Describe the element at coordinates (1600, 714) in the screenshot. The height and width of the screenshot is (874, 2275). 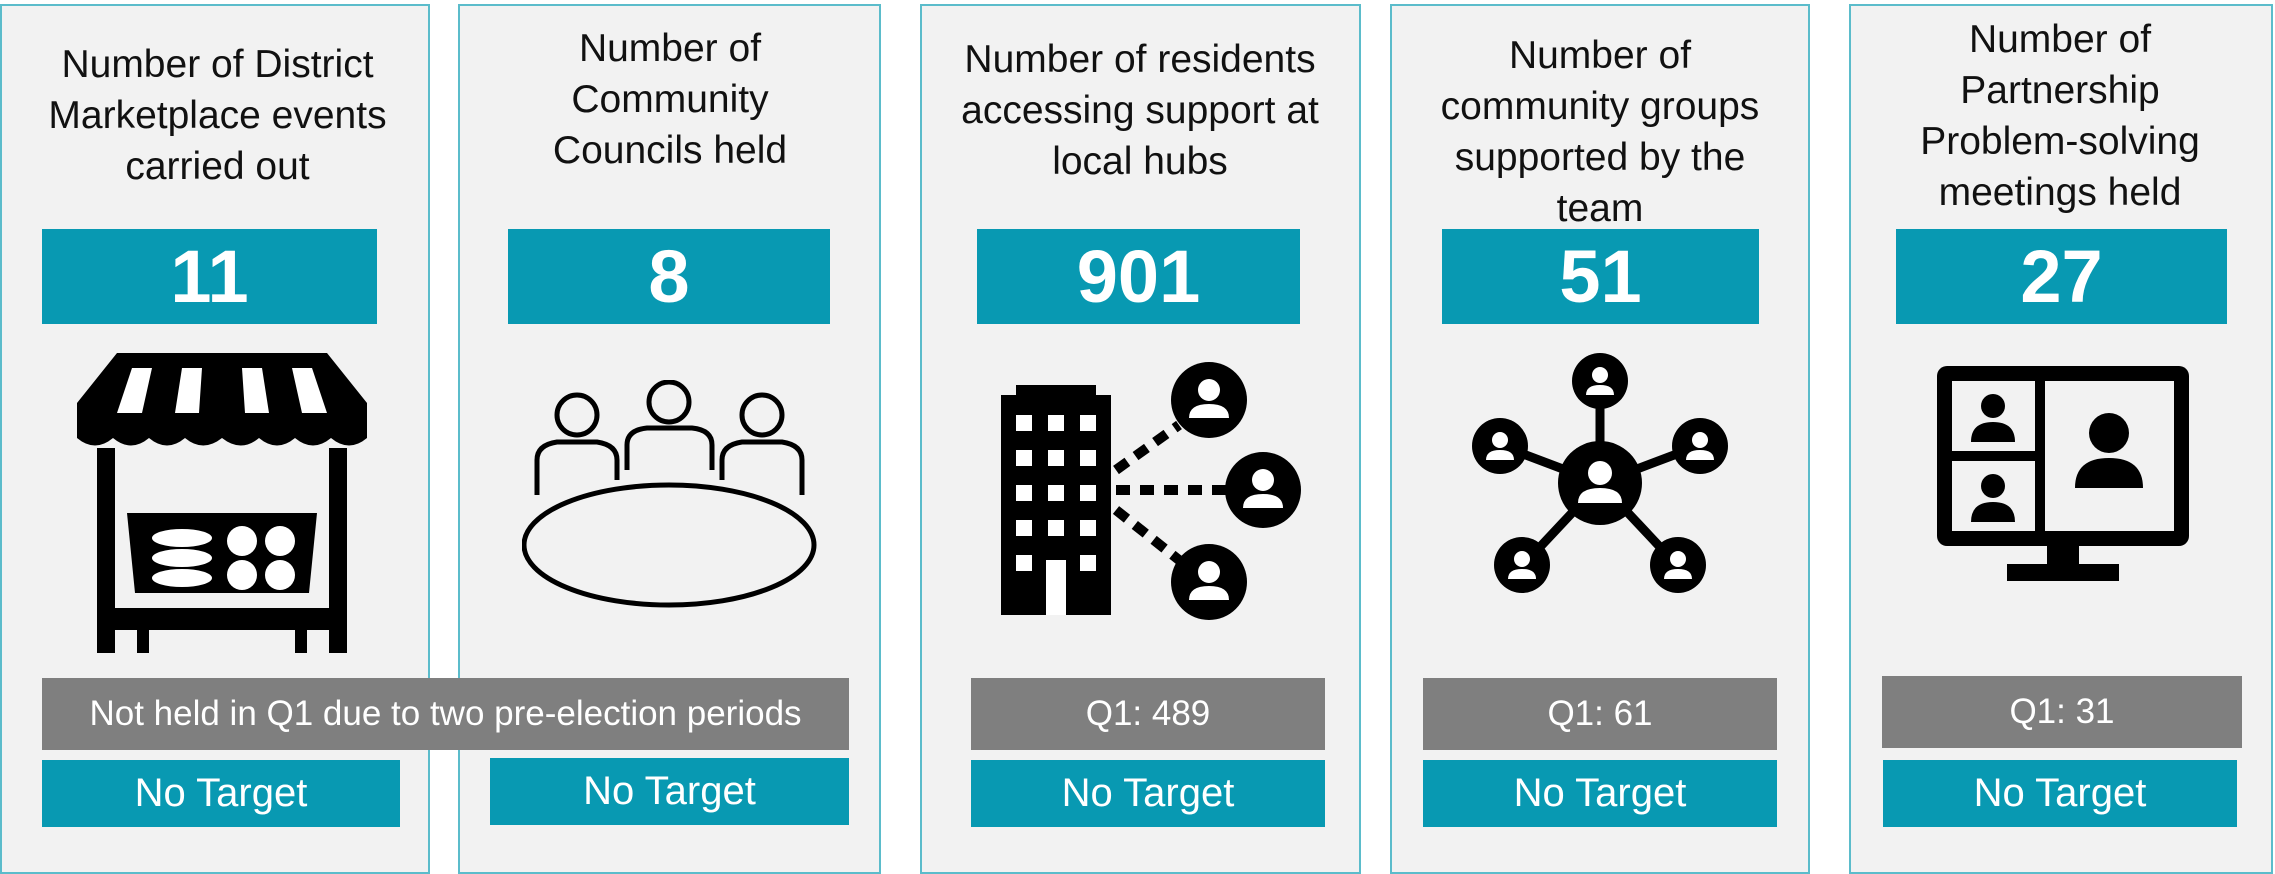
I see `q1-note: Q1: 61` at that location.